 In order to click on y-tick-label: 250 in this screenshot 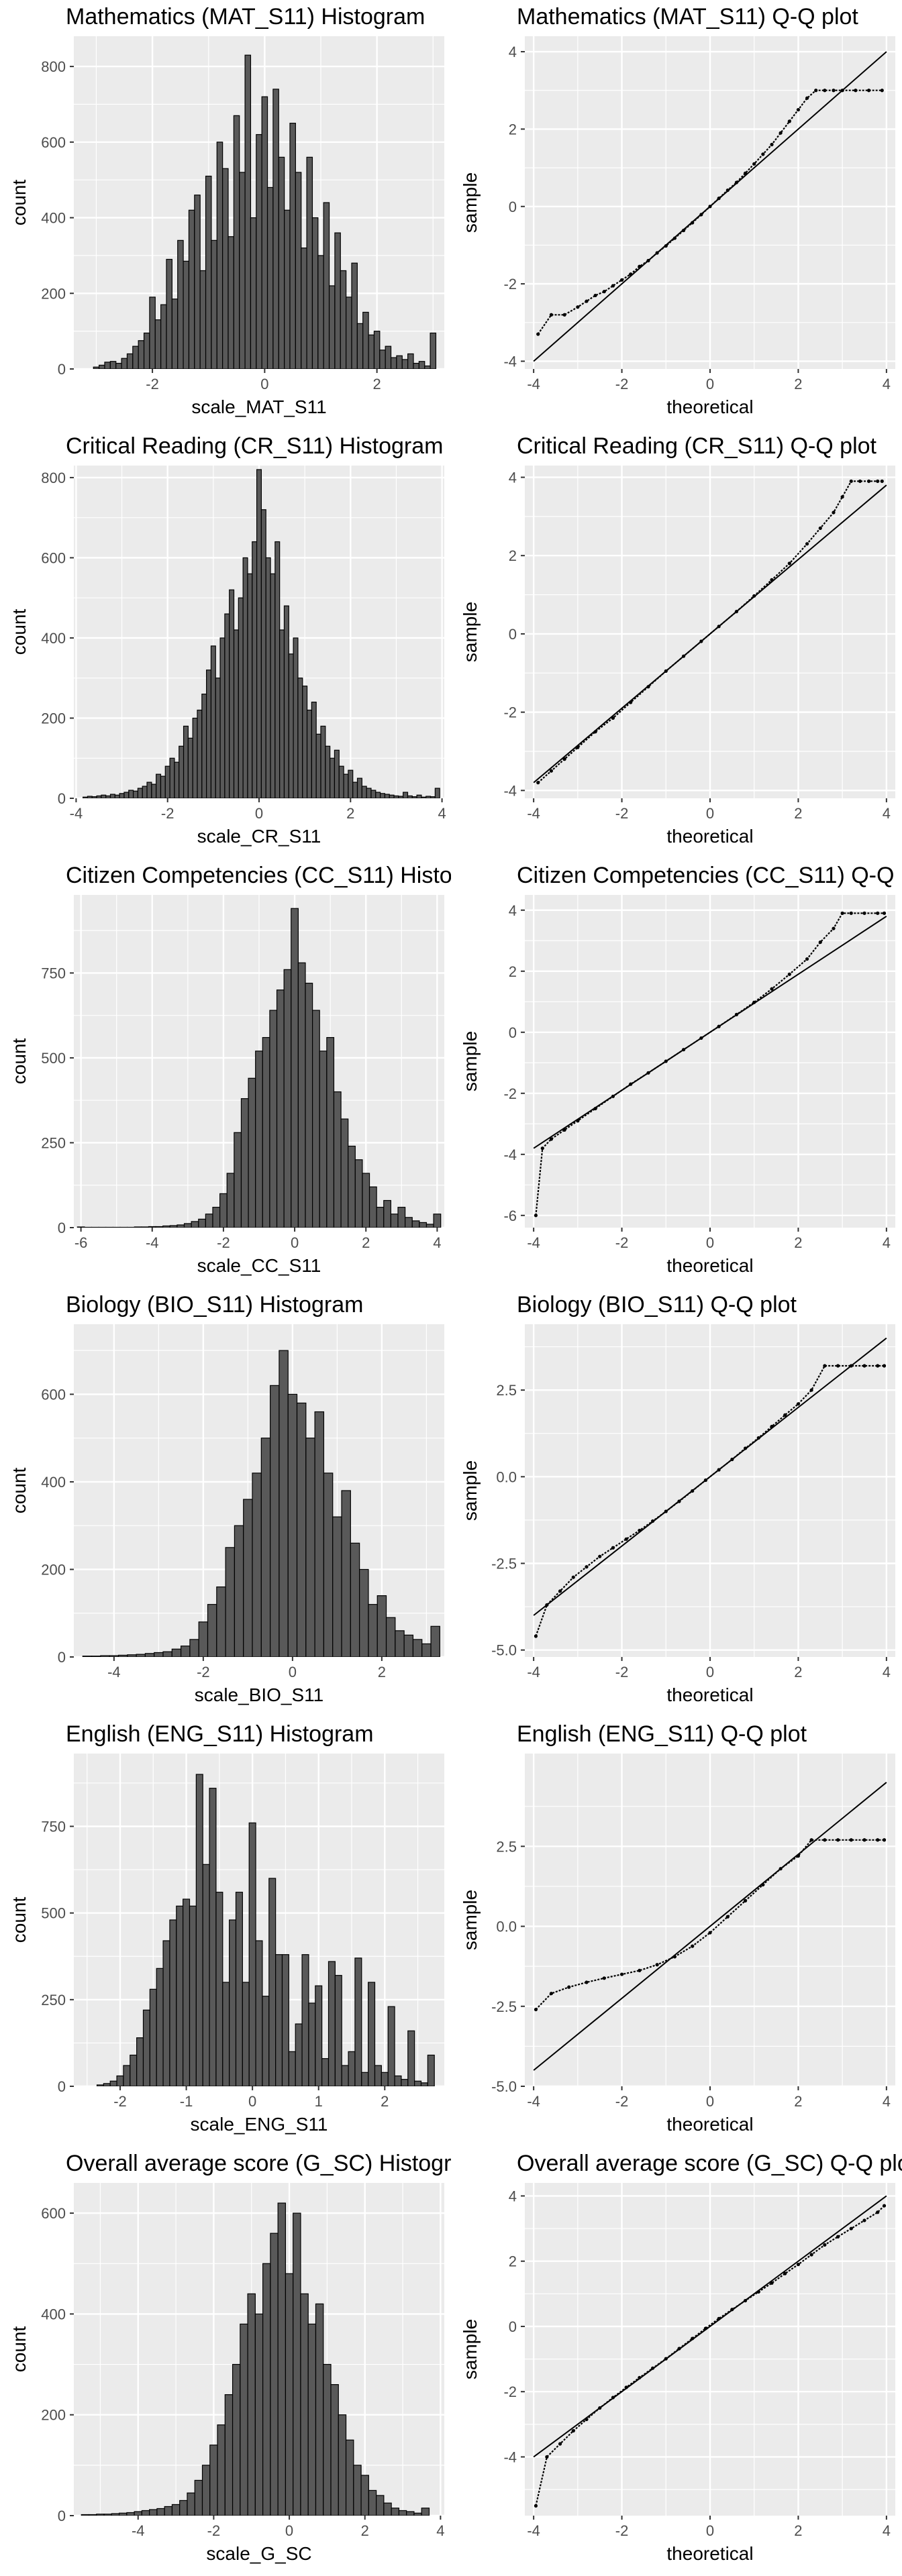, I will do `click(53, 1142)`.